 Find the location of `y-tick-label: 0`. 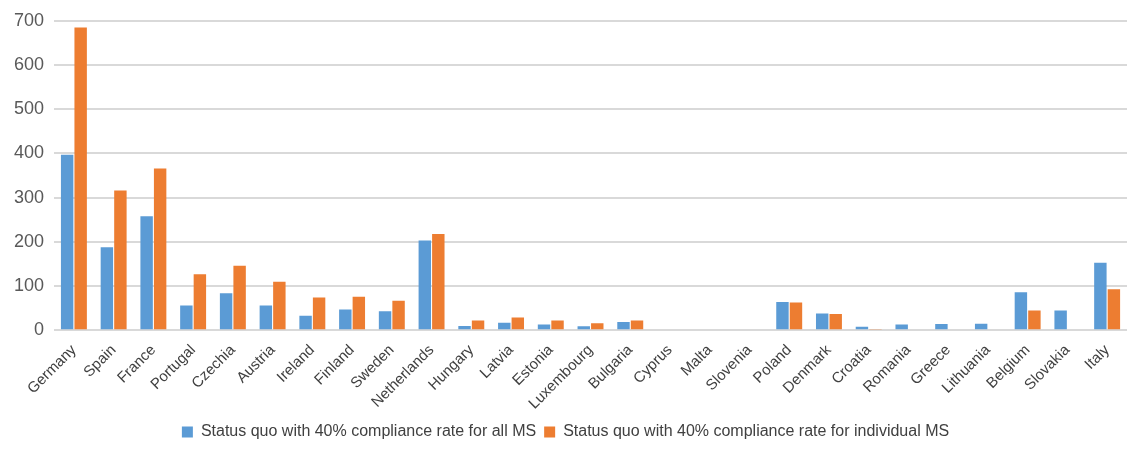

y-tick-label: 0 is located at coordinates (39, 329).